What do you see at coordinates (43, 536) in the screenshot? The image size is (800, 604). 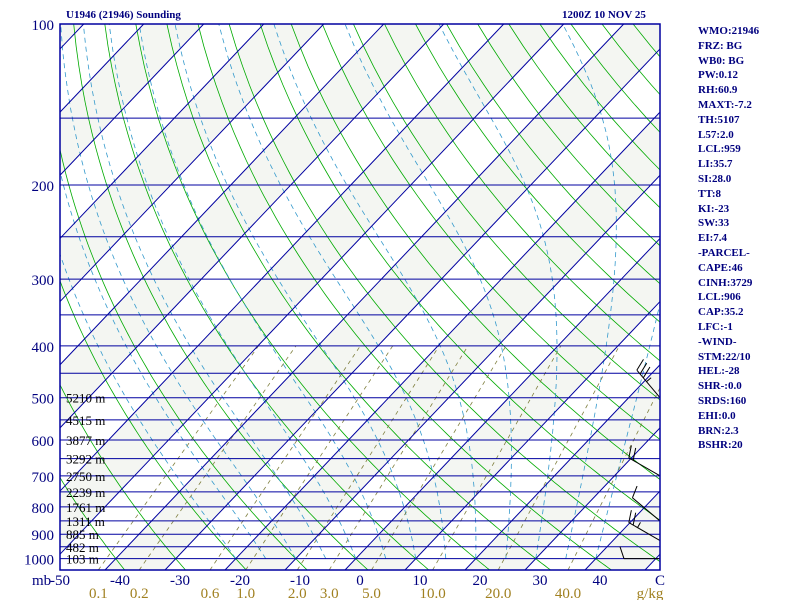 I see `pressure-tick-label: 900` at bounding box center [43, 536].